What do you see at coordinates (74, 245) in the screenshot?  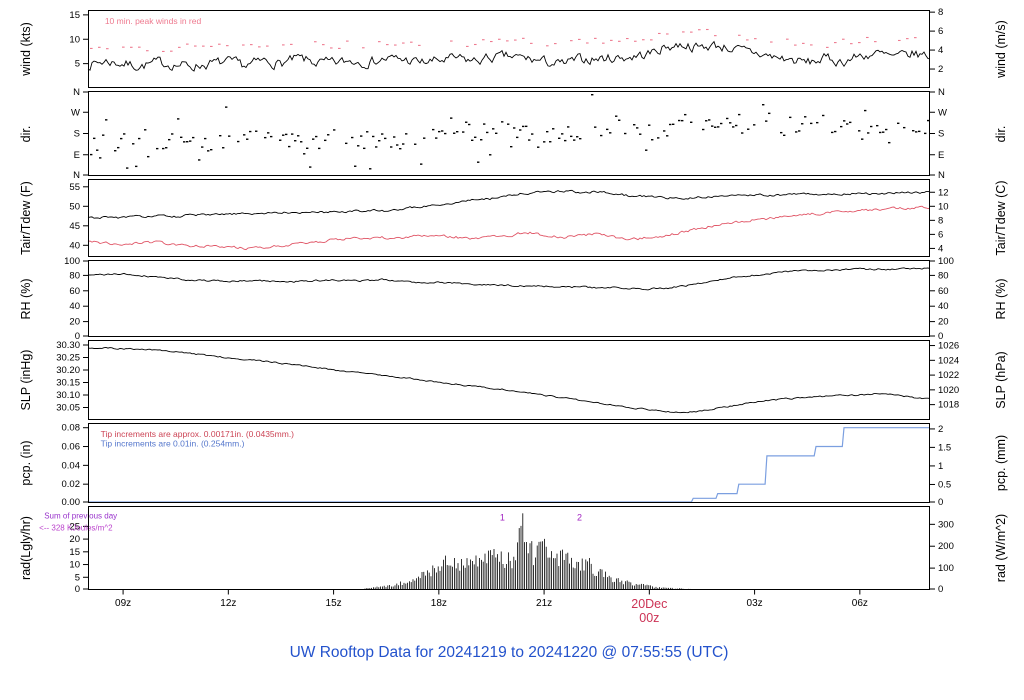 I see `left-tick-label: 40` at bounding box center [74, 245].